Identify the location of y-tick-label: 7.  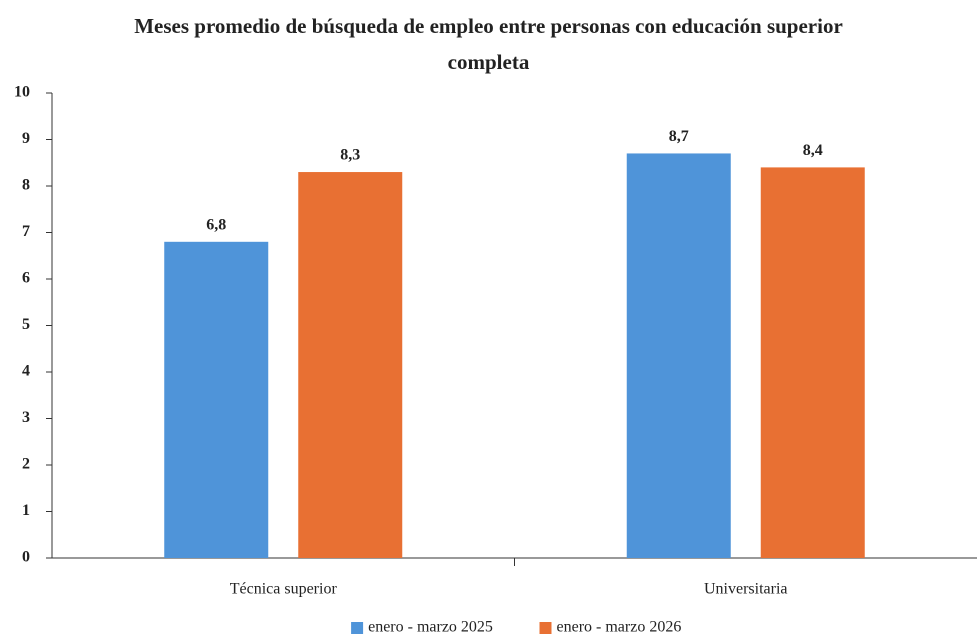
(26, 231).